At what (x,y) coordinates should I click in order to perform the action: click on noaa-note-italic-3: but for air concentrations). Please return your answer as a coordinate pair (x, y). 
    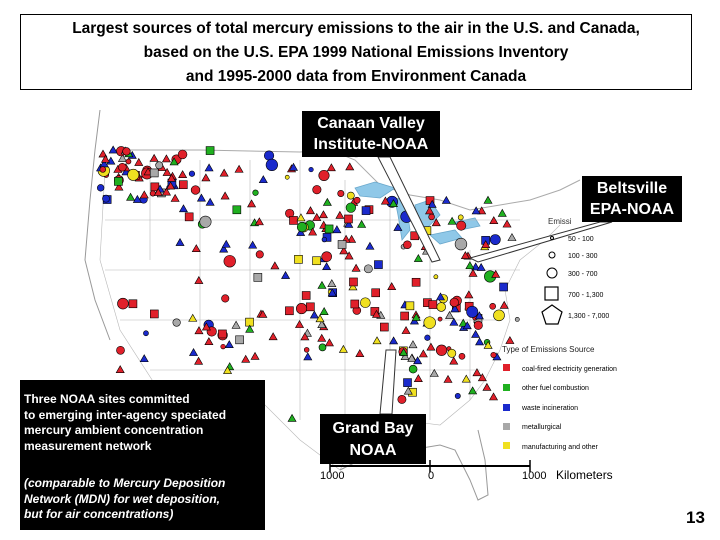
    Looking at the image, I should click on (99, 514).